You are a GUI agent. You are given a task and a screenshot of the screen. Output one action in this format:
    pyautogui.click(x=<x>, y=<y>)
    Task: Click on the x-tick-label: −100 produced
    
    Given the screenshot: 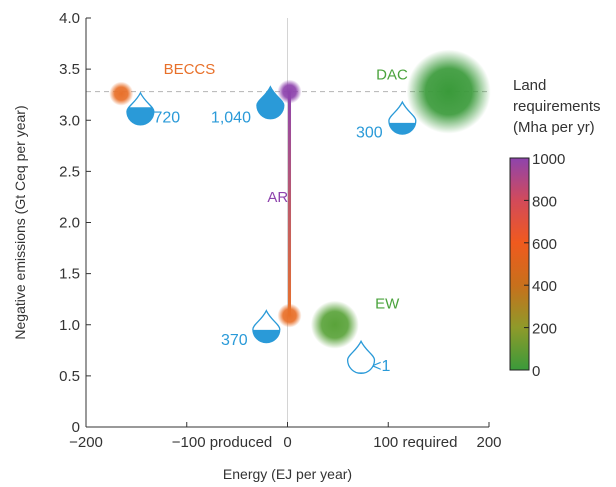 What is the action you would take?
    pyautogui.click(x=222, y=442)
    